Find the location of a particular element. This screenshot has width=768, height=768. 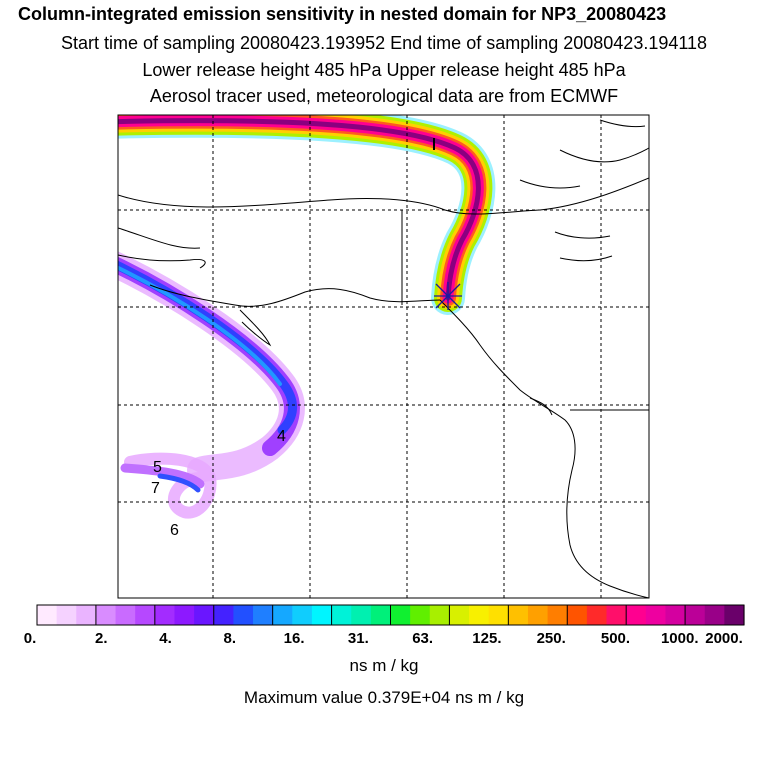

colorbar-tick-label: 8. is located at coordinates (230, 638).